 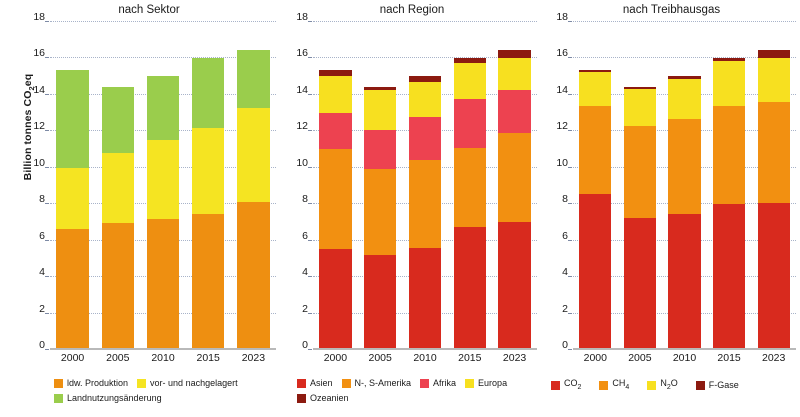 I want to click on legend-item: Ozeanien, so click(x=323, y=398).